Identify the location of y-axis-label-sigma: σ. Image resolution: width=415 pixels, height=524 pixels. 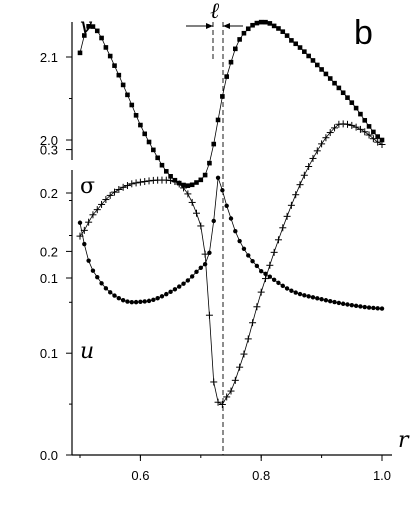
(87, 186).